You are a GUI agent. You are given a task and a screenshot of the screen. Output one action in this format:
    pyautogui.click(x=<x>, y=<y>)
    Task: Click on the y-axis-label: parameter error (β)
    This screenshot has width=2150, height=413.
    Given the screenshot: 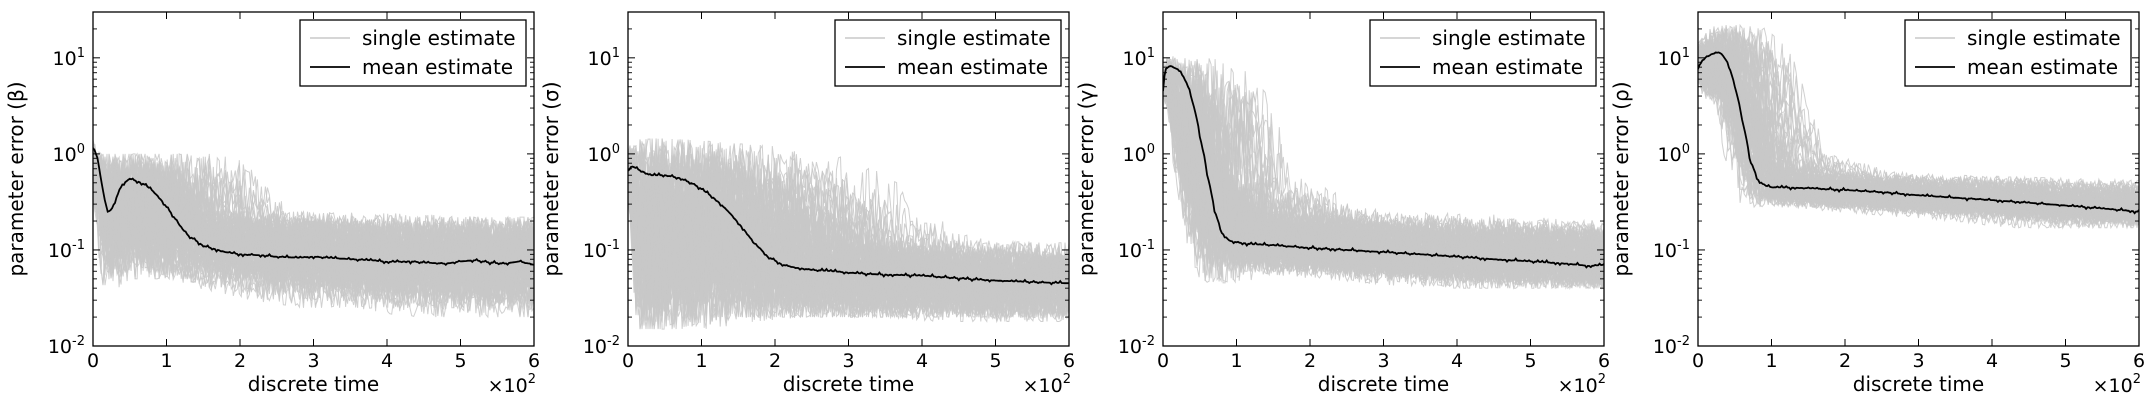 What is the action you would take?
    pyautogui.click(x=16, y=178)
    